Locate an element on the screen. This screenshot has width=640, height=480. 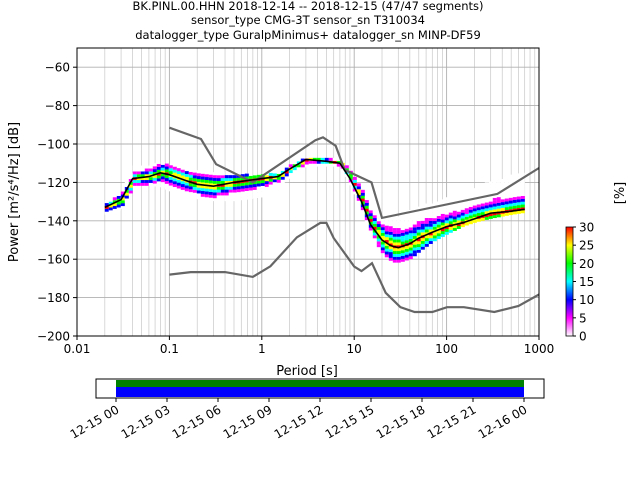
colorbar-tick-label: 10 is located at coordinates (586, 300).